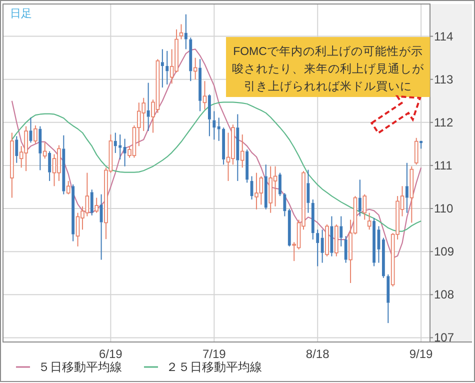 This screenshot has width=475, height=383. Describe the element at coordinates (443, 165) in the screenshot. I see `y-tick-label: 111` at that location.